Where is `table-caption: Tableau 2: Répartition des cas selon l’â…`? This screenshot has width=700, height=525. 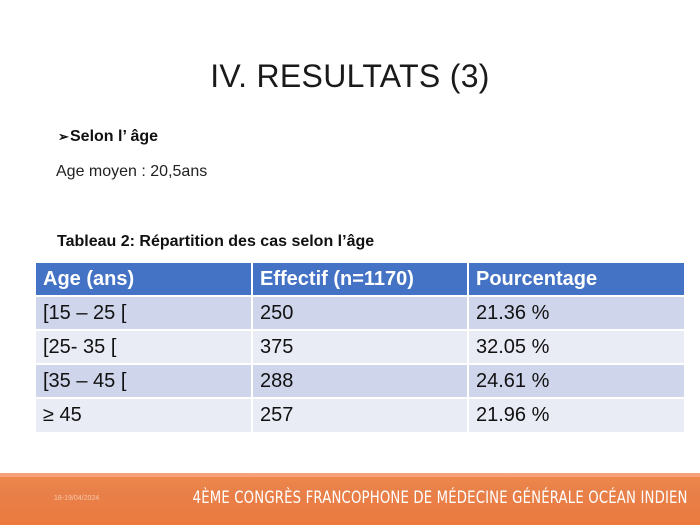 table-caption: Tableau 2: Répartition des cas selon l’â… is located at coordinates (216, 241).